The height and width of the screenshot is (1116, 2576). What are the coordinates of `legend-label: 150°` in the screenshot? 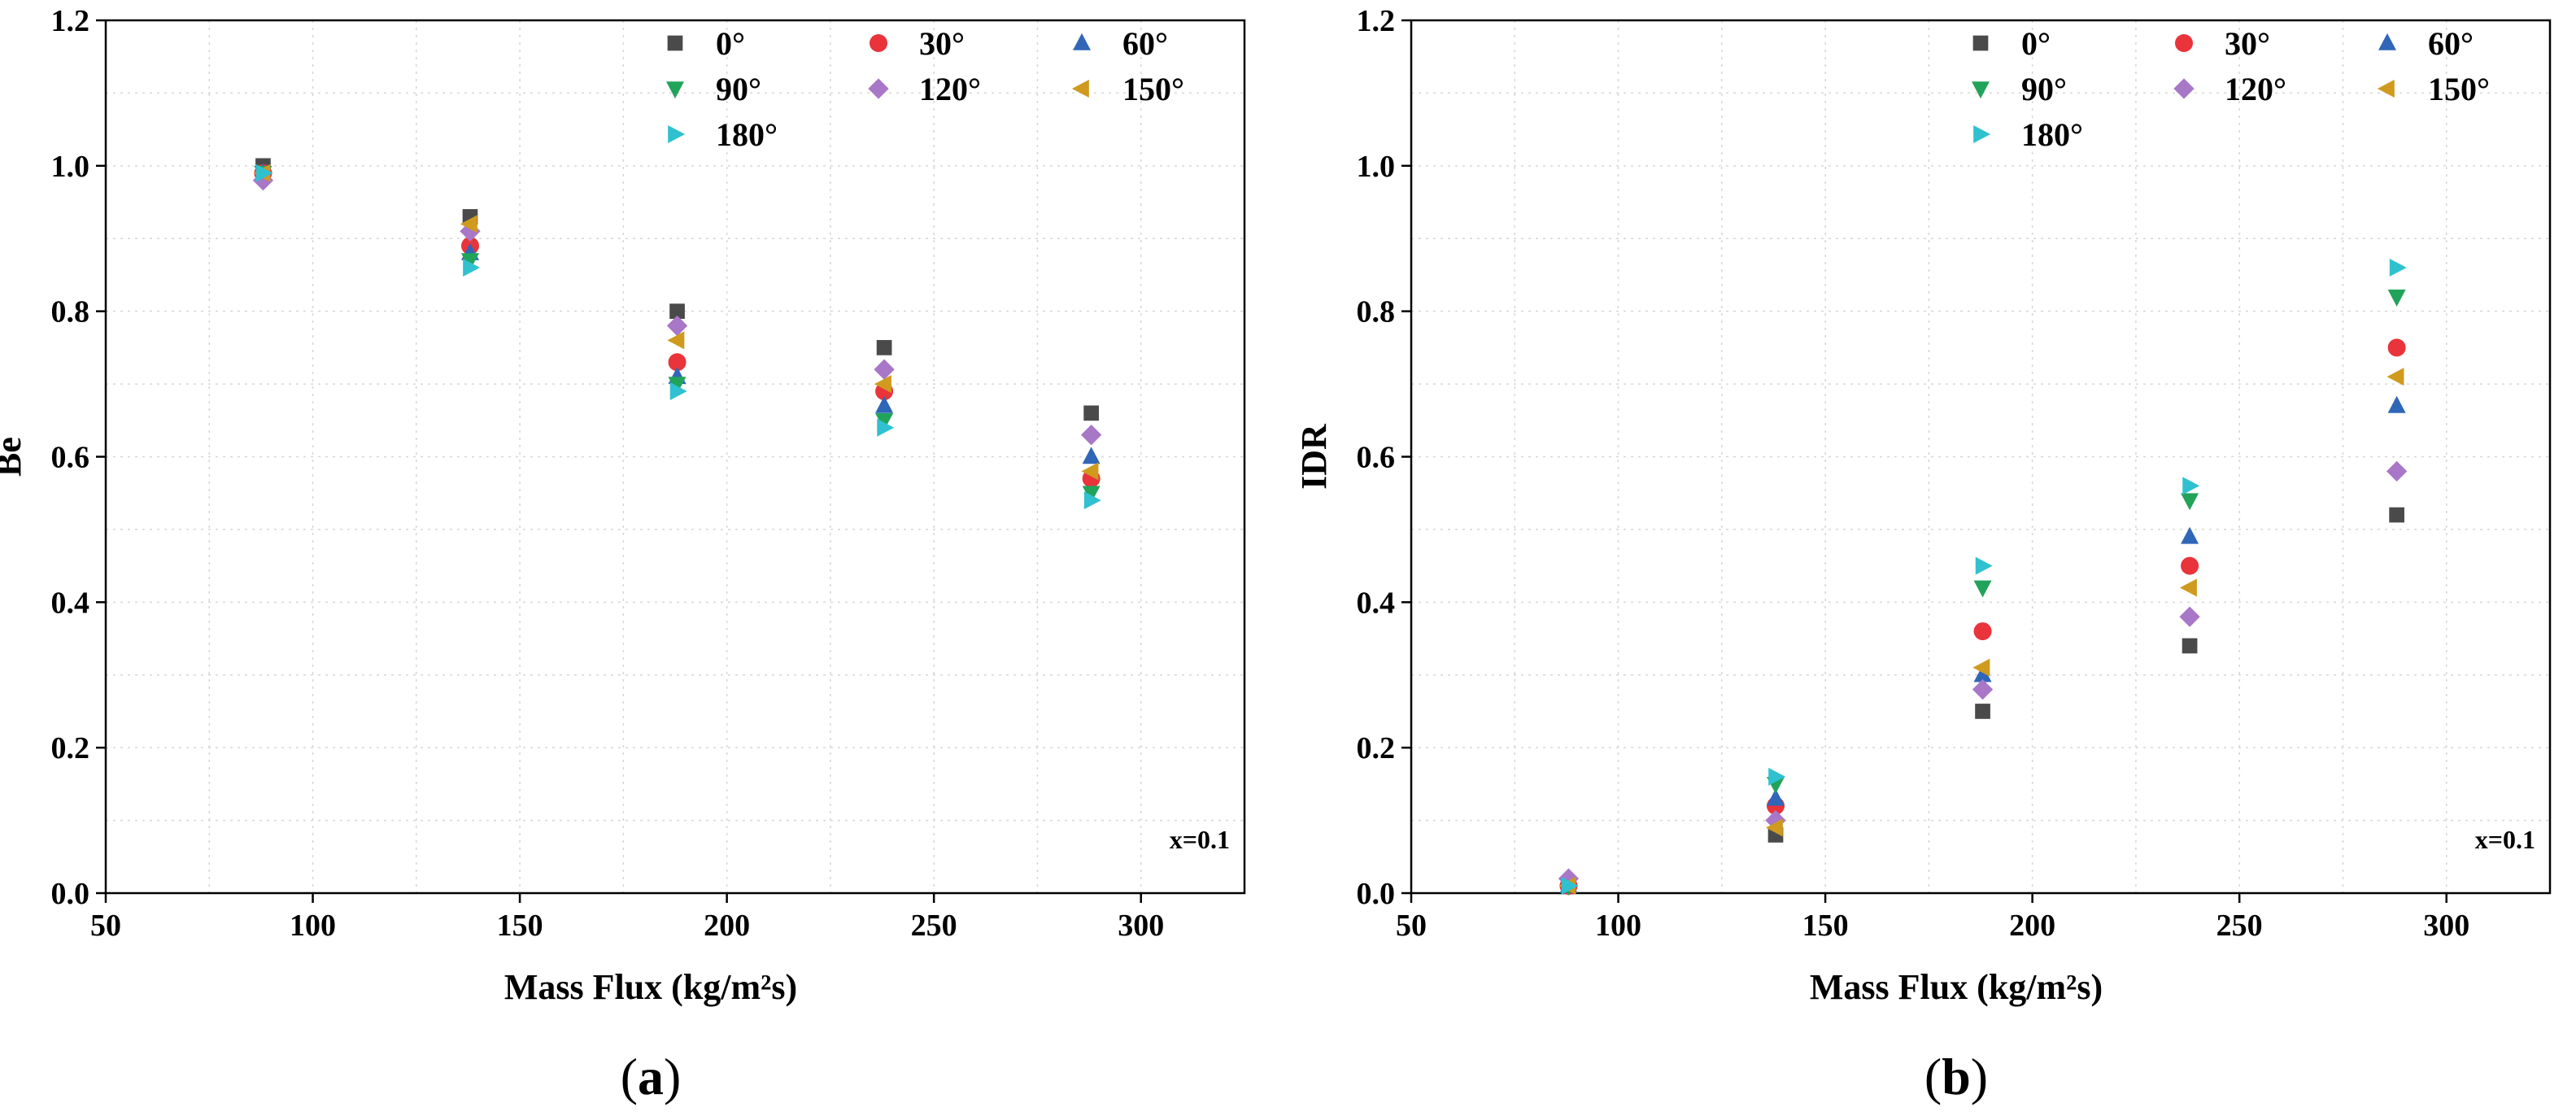 It's located at (1153, 89).